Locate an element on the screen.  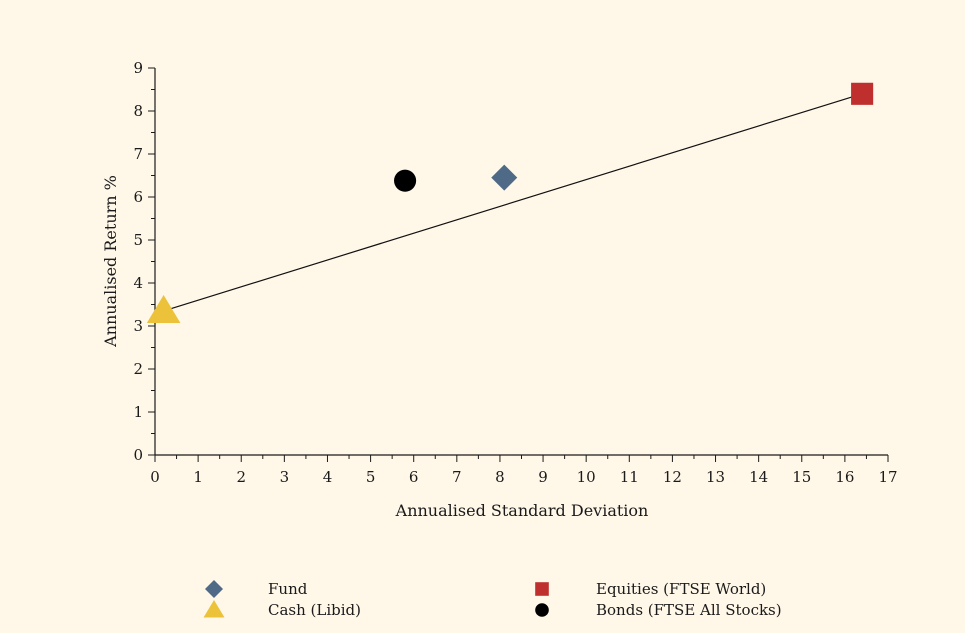
legend-marker-cash-libid is located at coordinates (214, 609).